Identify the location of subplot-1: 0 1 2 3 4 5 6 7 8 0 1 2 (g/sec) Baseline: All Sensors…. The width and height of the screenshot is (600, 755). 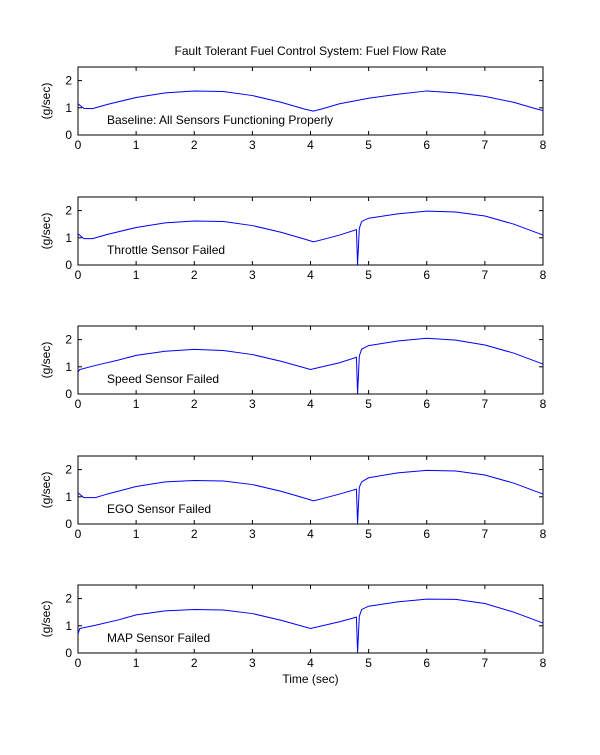
(293, 109).